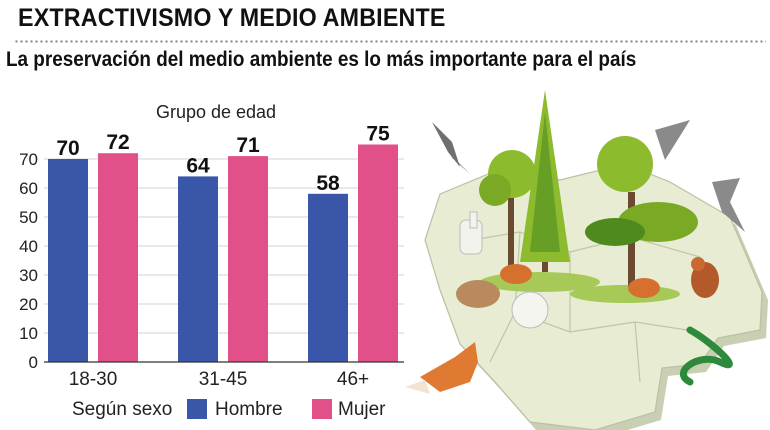  Describe the element at coordinates (545, 182) in the screenshot. I see `conifer-shade` at that location.